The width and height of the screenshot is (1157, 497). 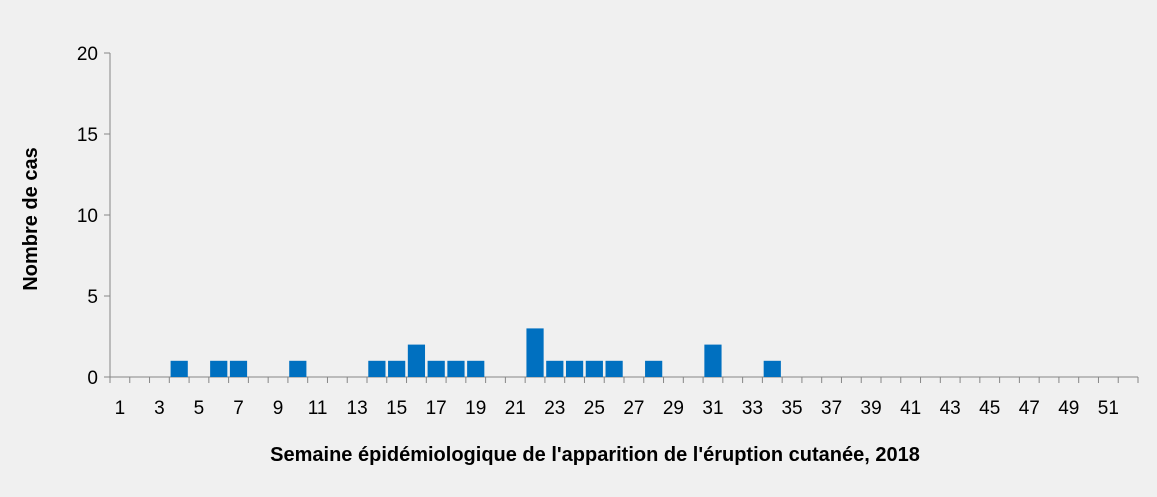 I want to click on y-tick-label: 10, so click(x=87, y=216).